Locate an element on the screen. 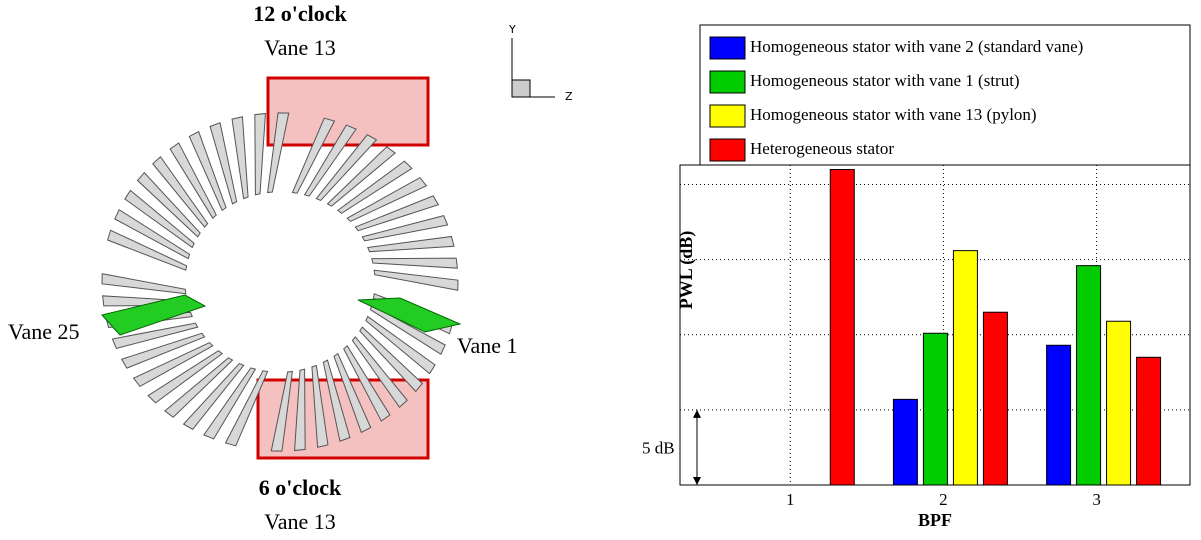 The image size is (1201, 540). legend-label: Homogeneous stator with vane 13 (pylon) is located at coordinates (893, 114).